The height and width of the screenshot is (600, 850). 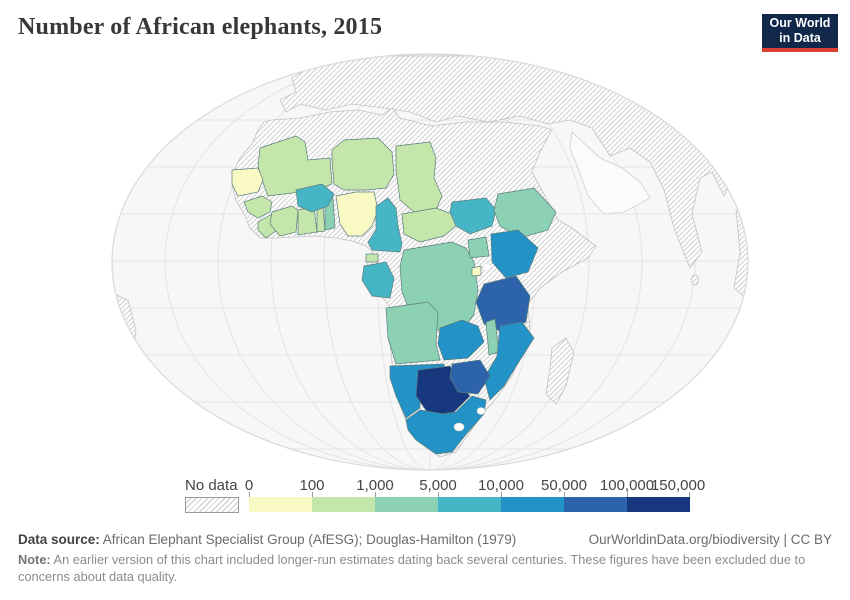 What do you see at coordinates (443, 391) in the screenshot?
I see `country-botswana` at bounding box center [443, 391].